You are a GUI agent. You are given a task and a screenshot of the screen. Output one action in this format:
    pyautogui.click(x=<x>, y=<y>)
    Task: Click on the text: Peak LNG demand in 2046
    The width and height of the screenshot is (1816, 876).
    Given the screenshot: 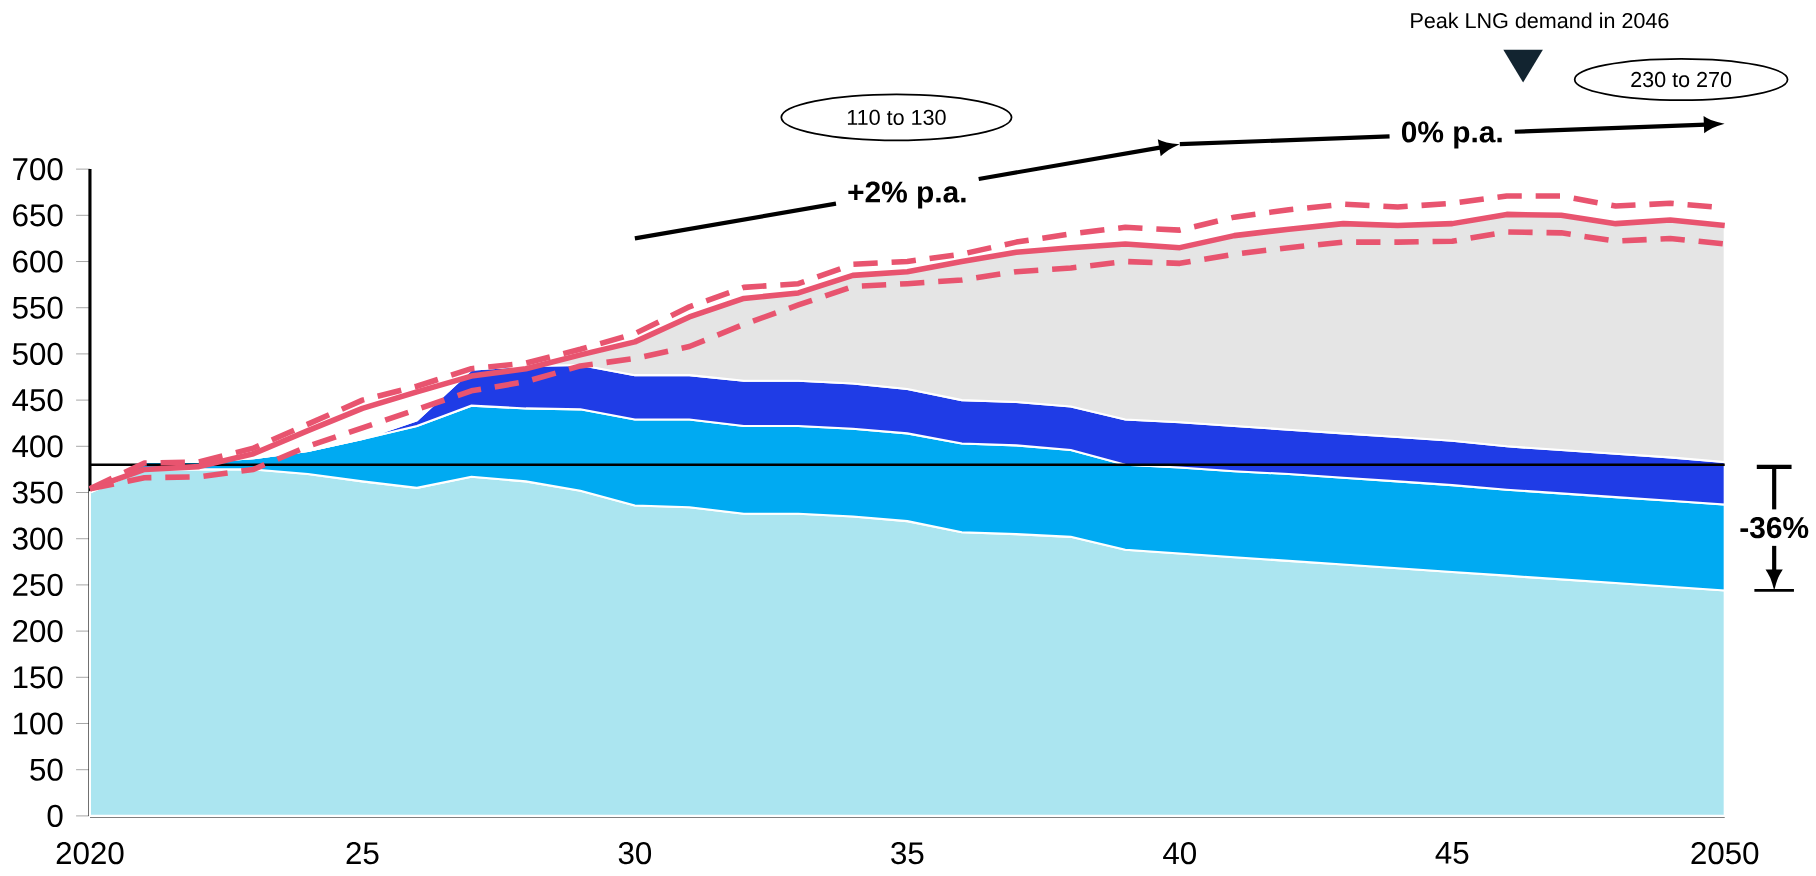 What is the action you would take?
    pyautogui.click(x=1540, y=20)
    